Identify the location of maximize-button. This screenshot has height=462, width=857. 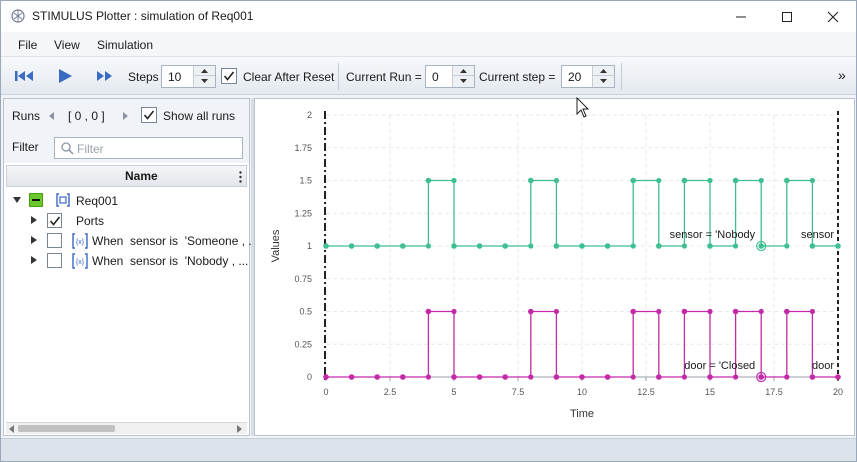
(787, 16).